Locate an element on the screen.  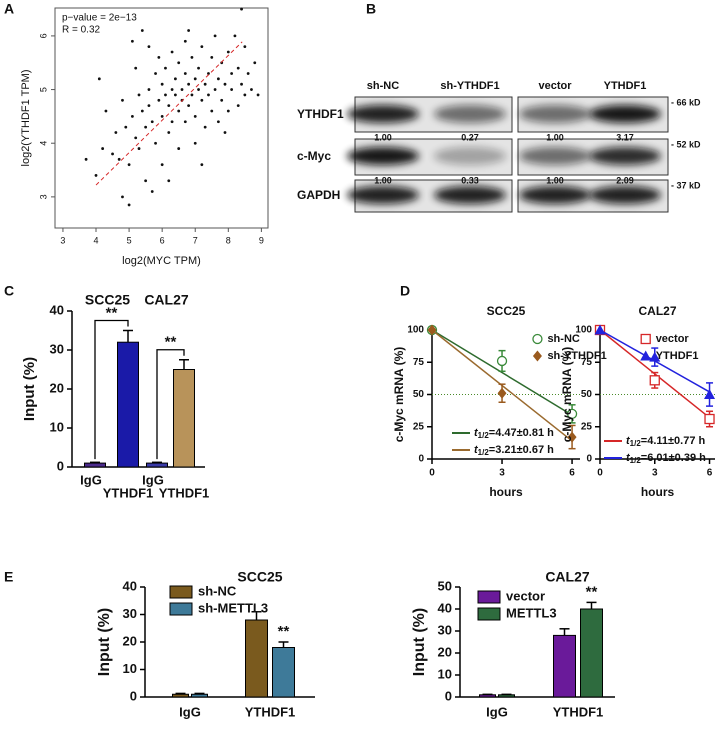
fit-label: t1/2=4.47±0.81 h is located at coordinates (514, 433).